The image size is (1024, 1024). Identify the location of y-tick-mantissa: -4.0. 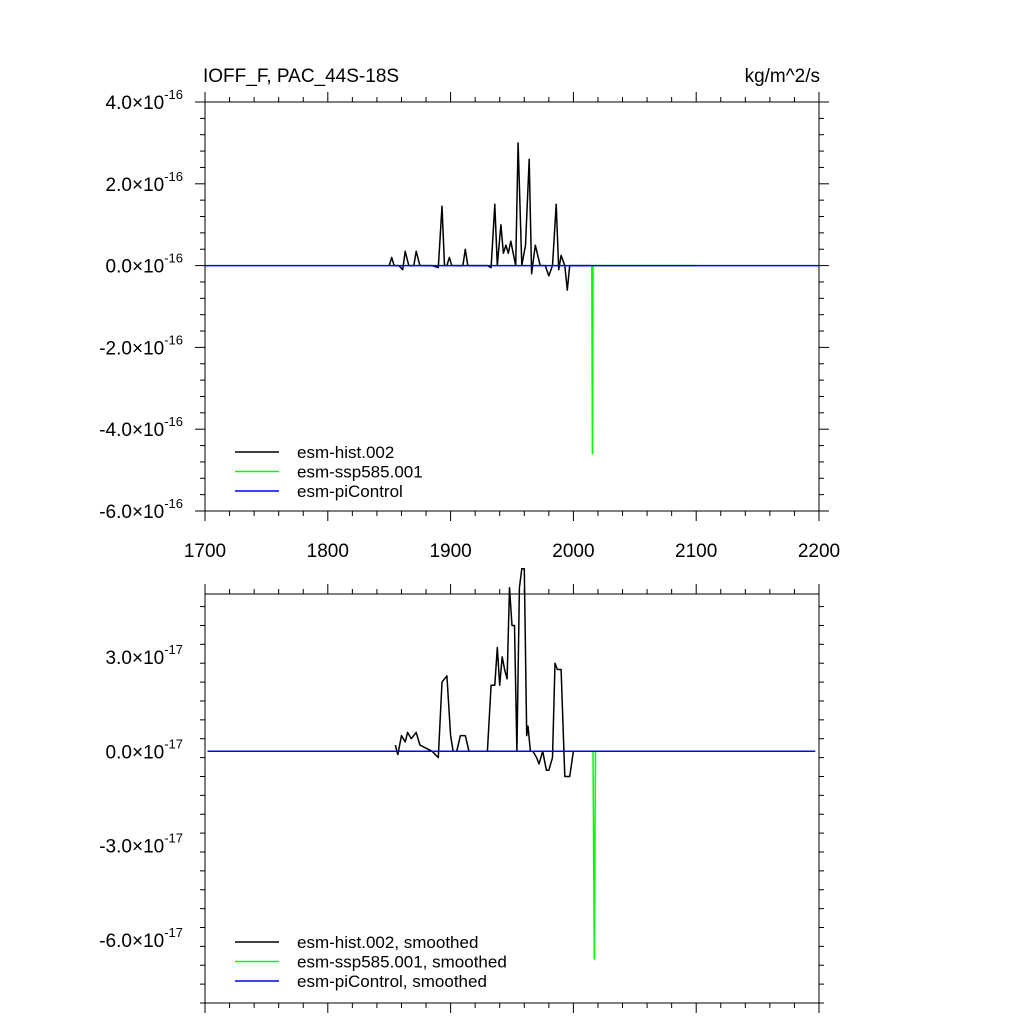
(115, 430).